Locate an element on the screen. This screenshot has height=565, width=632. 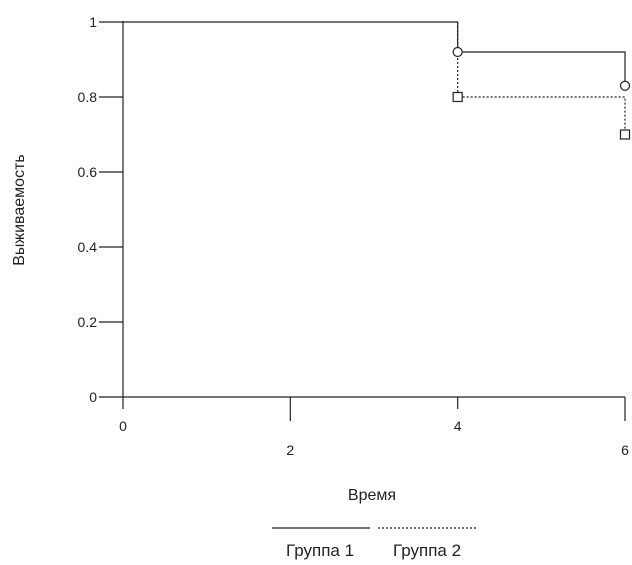
y-axis-title: Выживаемость is located at coordinates (19, 210).